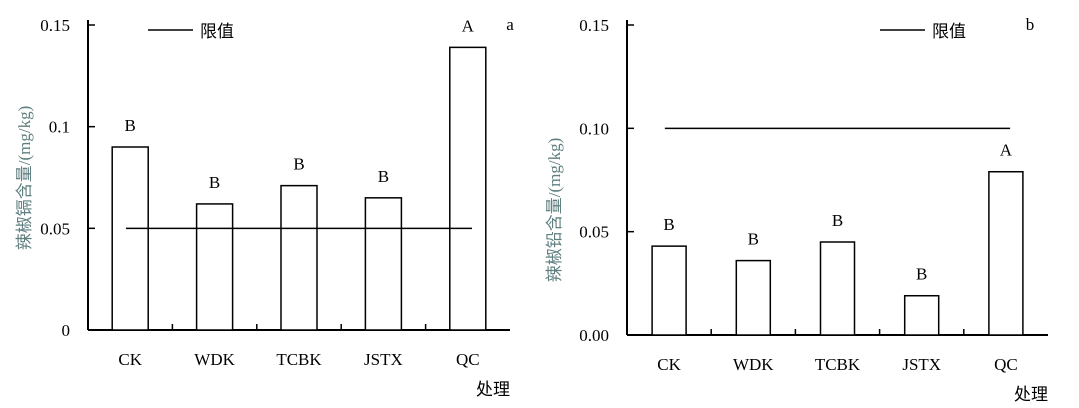 The width and height of the screenshot is (1079, 408). Describe the element at coordinates (510, 24) in the screenshot. I see `panel-label: a` at that location.